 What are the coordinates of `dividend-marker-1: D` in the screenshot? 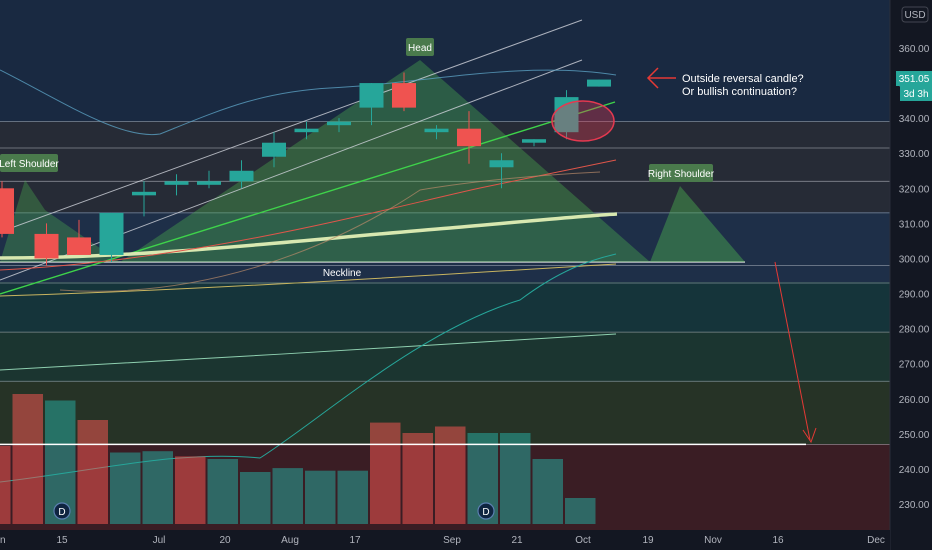 It's located at (62, 511).